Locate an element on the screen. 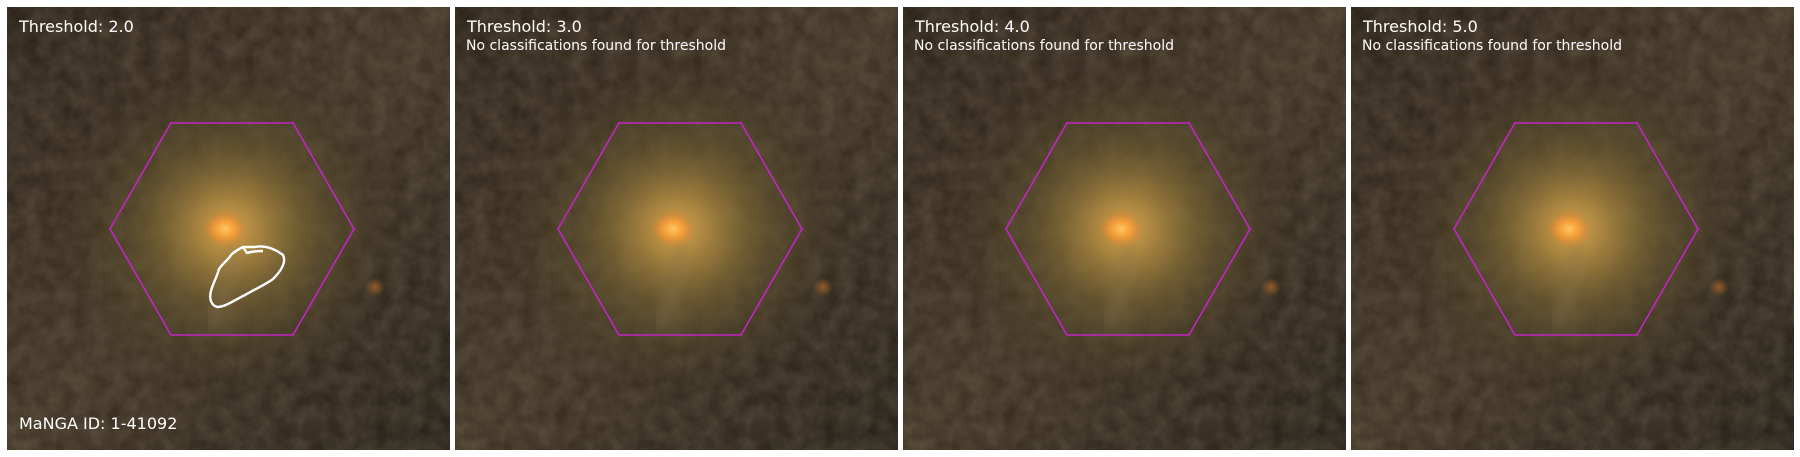 The image size is (1800, 457). threshold-label: Threshold: 3.0 is located at coordinates (524, 26).